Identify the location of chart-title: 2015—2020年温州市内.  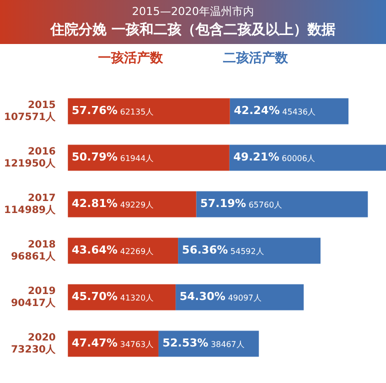
(193, 11).